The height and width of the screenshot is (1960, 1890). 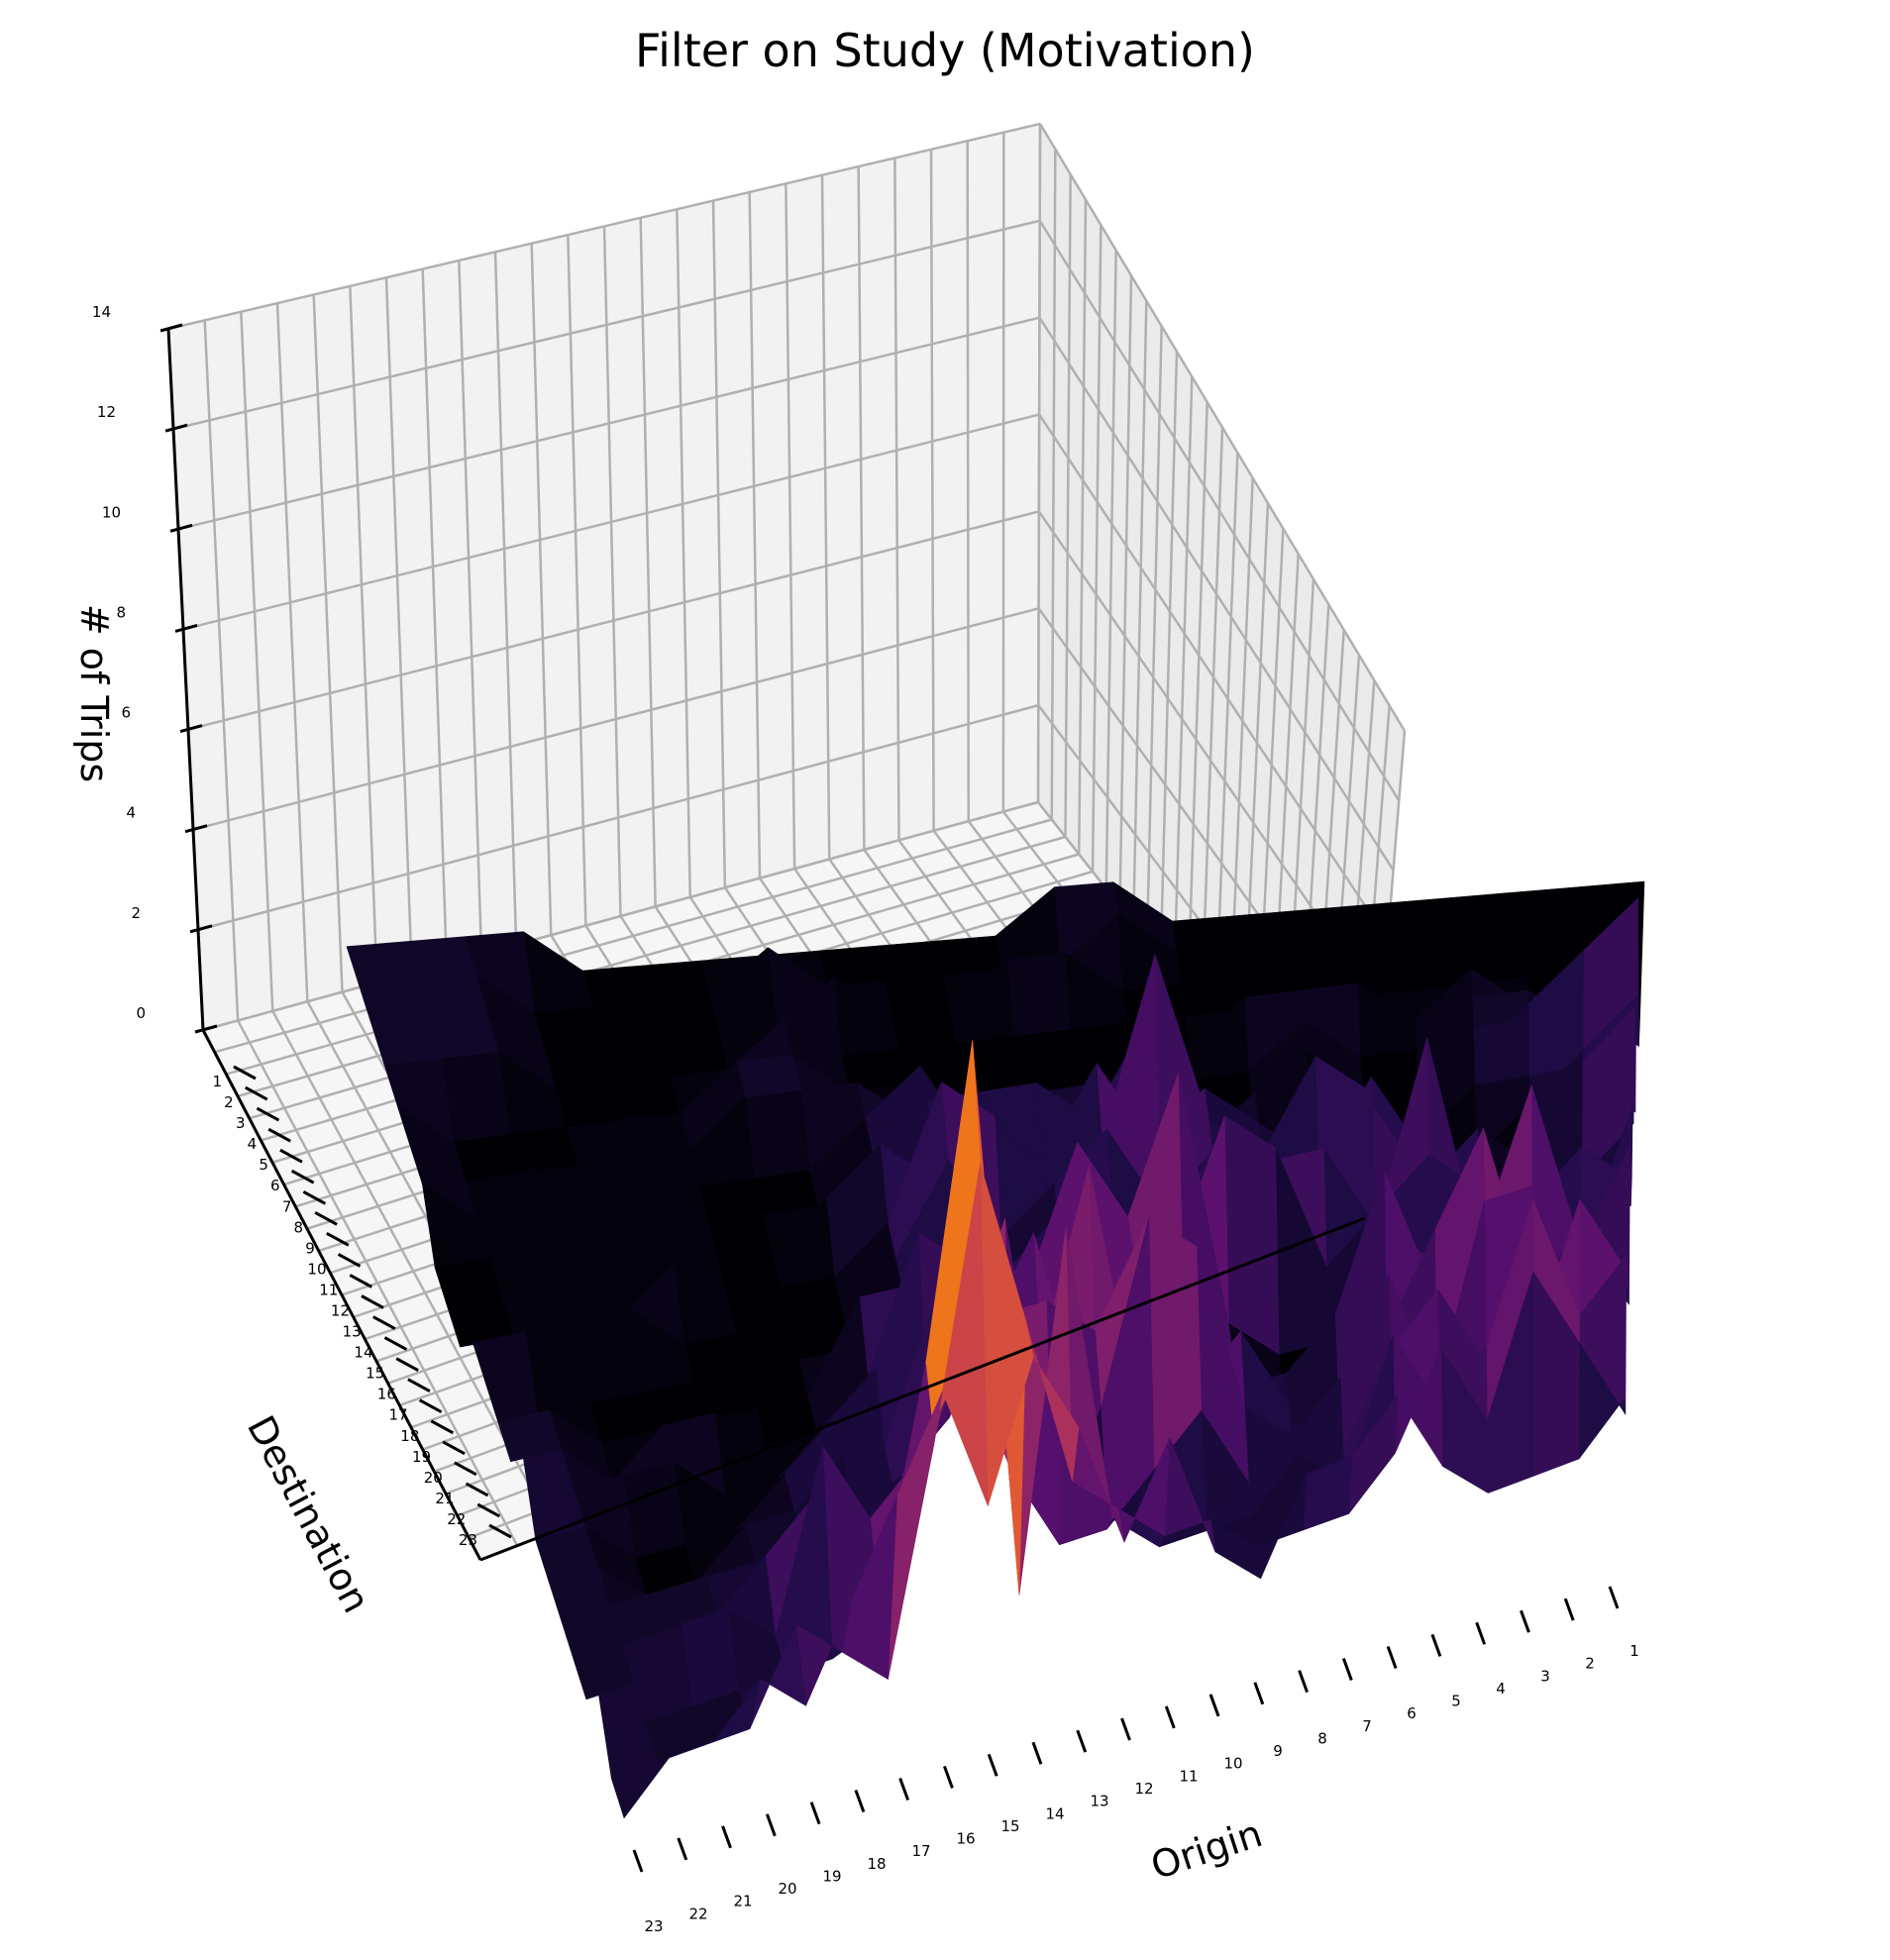 What do you see at coordinates (1501, 1689) in the screenshot?
I see `x-tick-label: 4` at bounding box center [1501, 1689].